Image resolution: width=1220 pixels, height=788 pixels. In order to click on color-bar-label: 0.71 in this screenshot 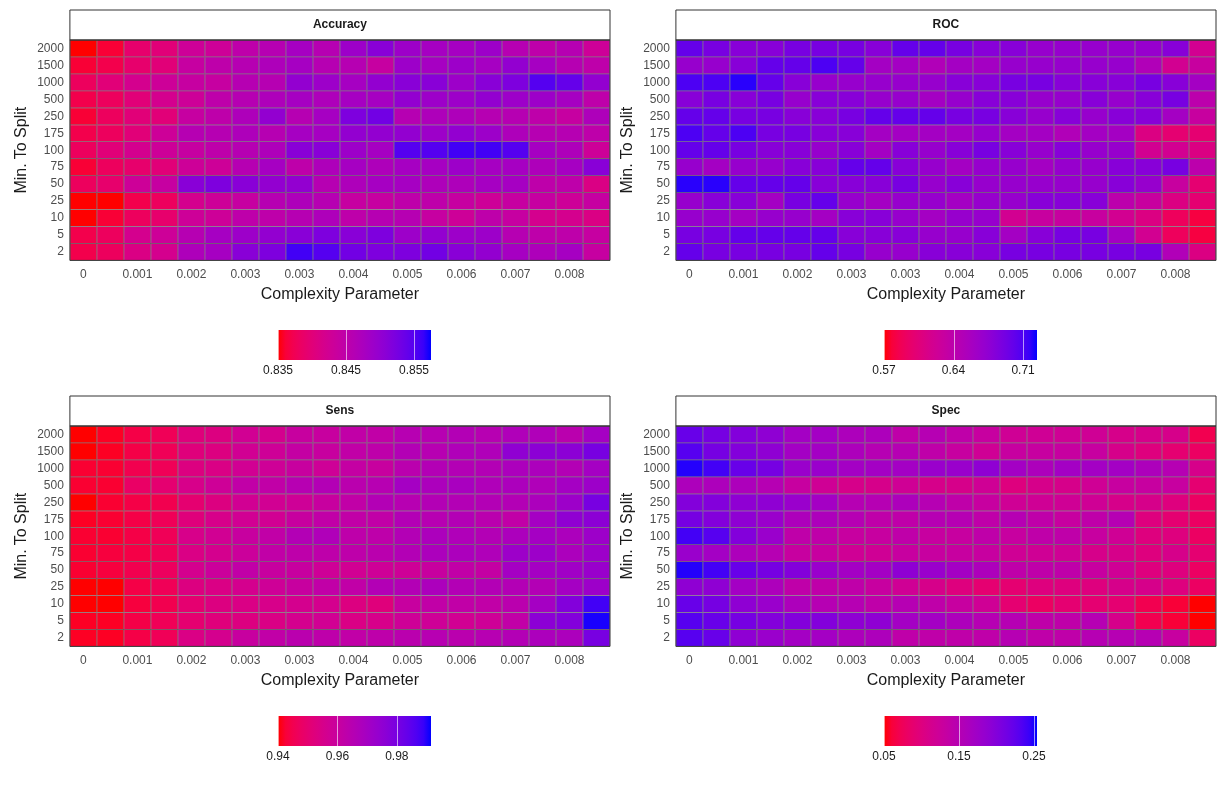, I will do `click(1023, 370)`.